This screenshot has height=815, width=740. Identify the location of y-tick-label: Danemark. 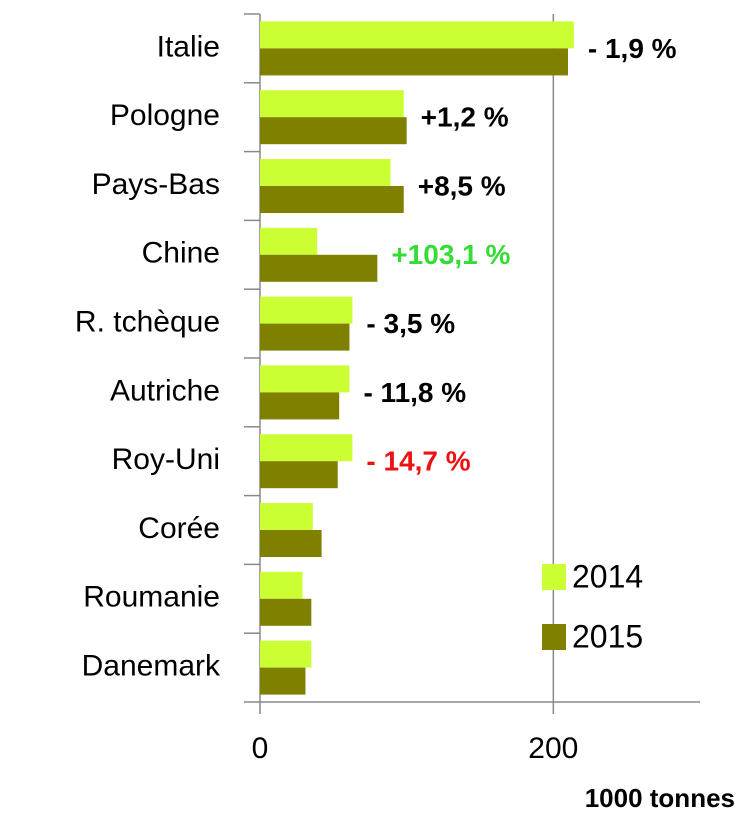
(151, 666).